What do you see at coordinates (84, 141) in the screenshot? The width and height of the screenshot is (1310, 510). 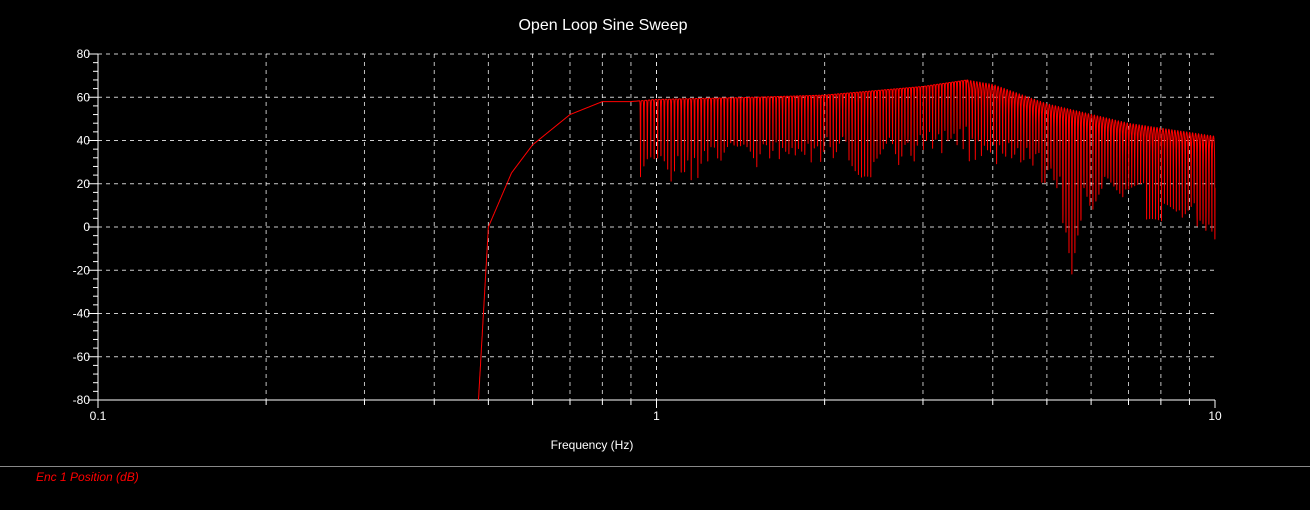 I see `y-tick-label: 40` at bounding box center [84, 141].